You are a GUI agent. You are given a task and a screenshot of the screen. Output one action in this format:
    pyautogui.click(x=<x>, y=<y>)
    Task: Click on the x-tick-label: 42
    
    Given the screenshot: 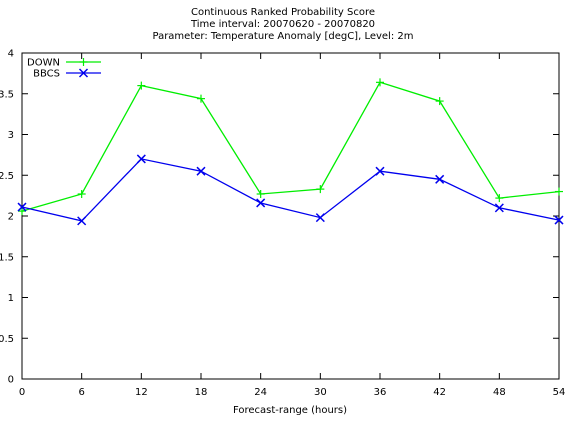 What is the action you would take?
    pyautogui.click(x=439, y=392)
    